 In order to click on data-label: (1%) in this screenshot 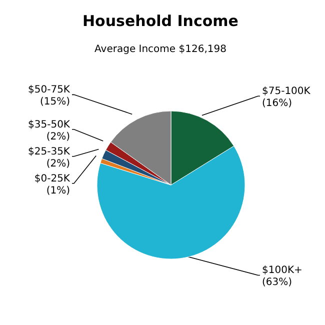, I will do `click(58, 190)`.